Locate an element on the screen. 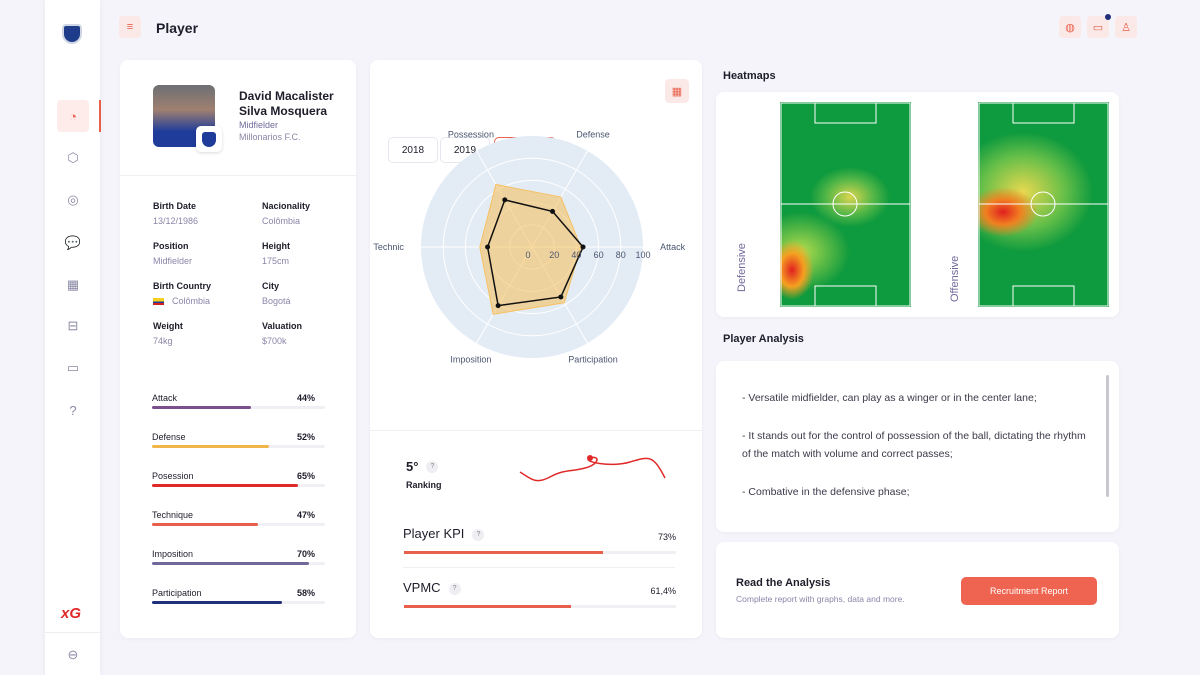 The image size is (1200, 675). calendar-button: ▦ is located at coordinates (677, 91).